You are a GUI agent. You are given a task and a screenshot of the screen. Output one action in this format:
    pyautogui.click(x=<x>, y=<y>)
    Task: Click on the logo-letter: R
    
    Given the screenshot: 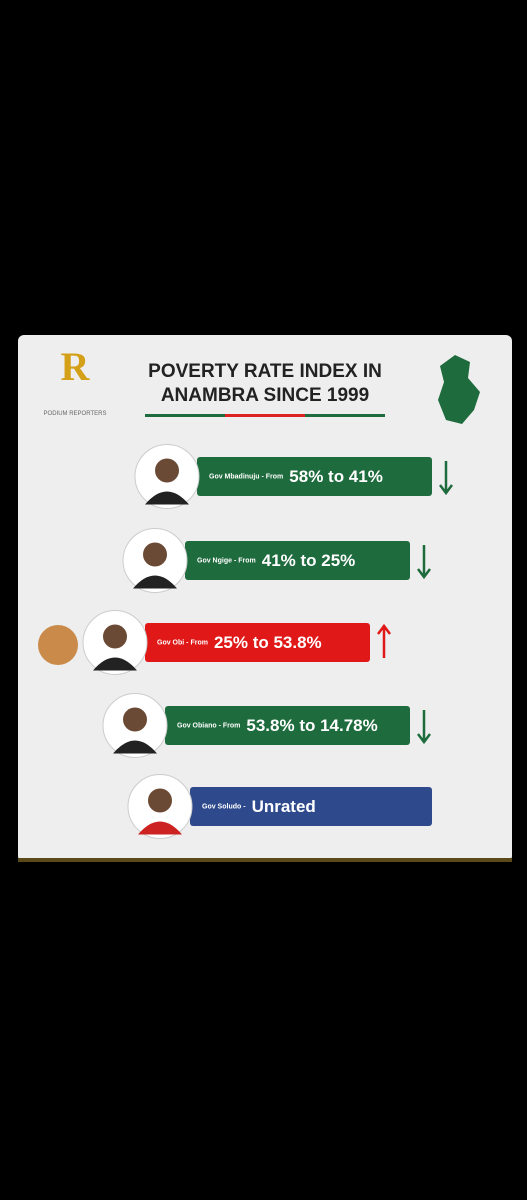 What is the action you would take?
    pyautogui.click(x=76, y=366)
    